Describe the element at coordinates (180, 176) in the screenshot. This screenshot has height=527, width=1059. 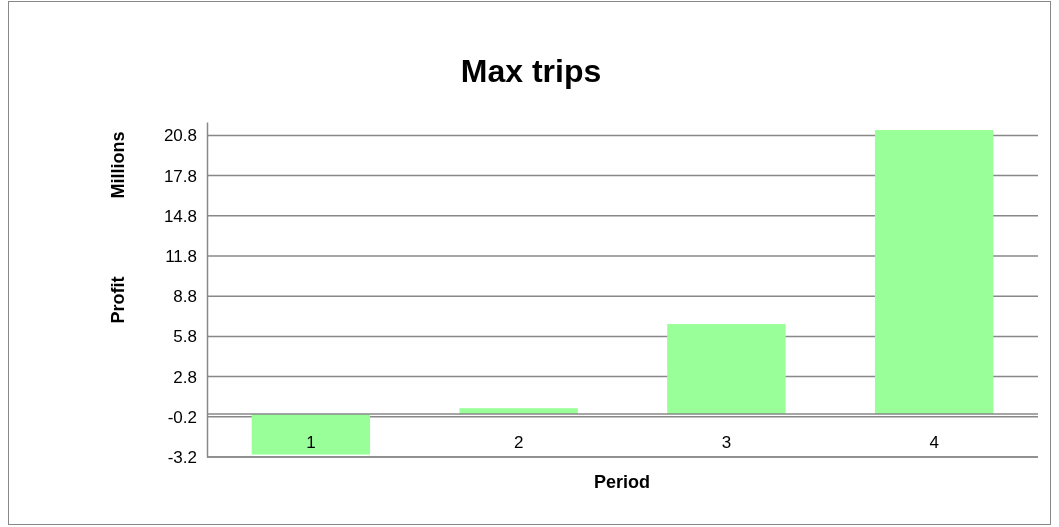
I see `y-tick-label: 17.8` at that location.